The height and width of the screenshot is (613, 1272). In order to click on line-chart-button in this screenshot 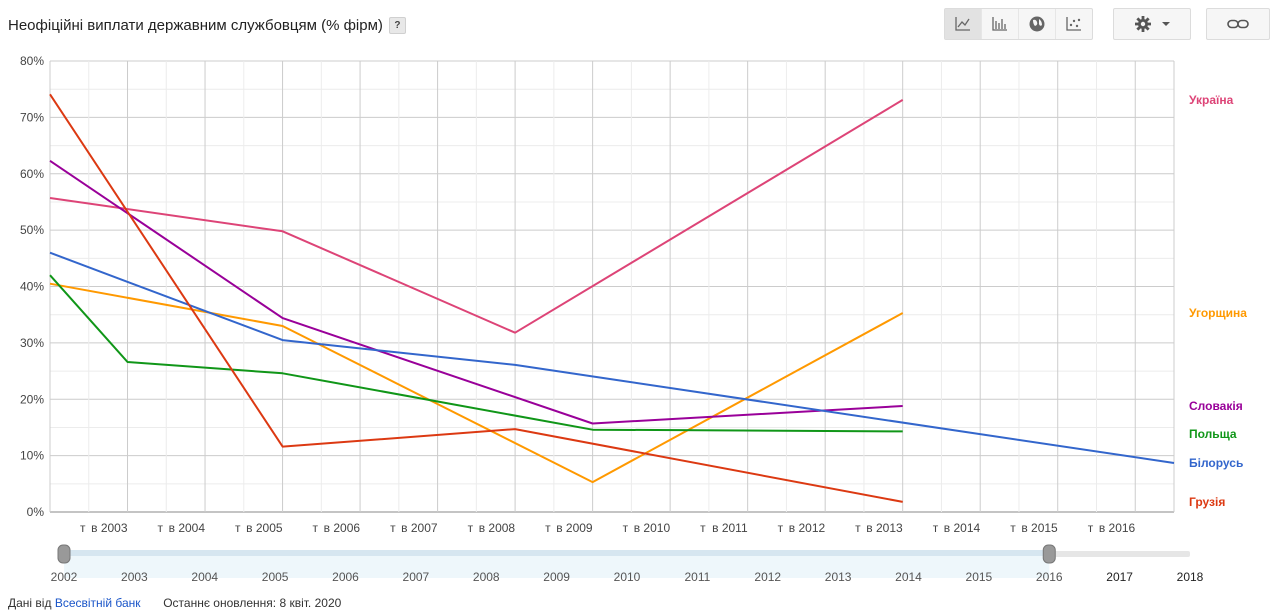, I will do `click(963, 24)`.